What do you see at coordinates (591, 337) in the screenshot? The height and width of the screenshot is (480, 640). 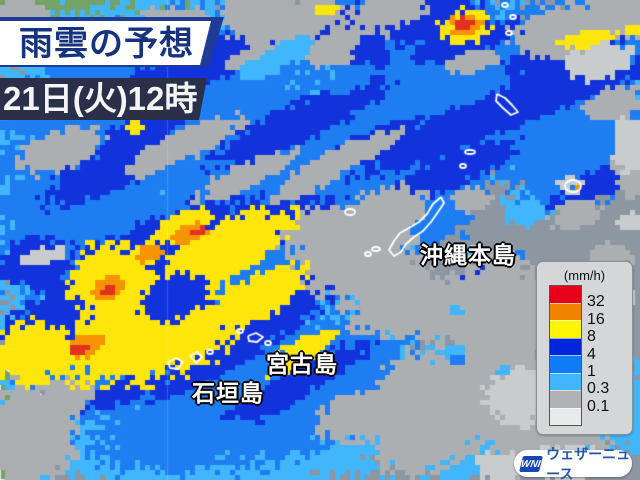 I see `legend-tick: 8` at bounding box center [591, 337].